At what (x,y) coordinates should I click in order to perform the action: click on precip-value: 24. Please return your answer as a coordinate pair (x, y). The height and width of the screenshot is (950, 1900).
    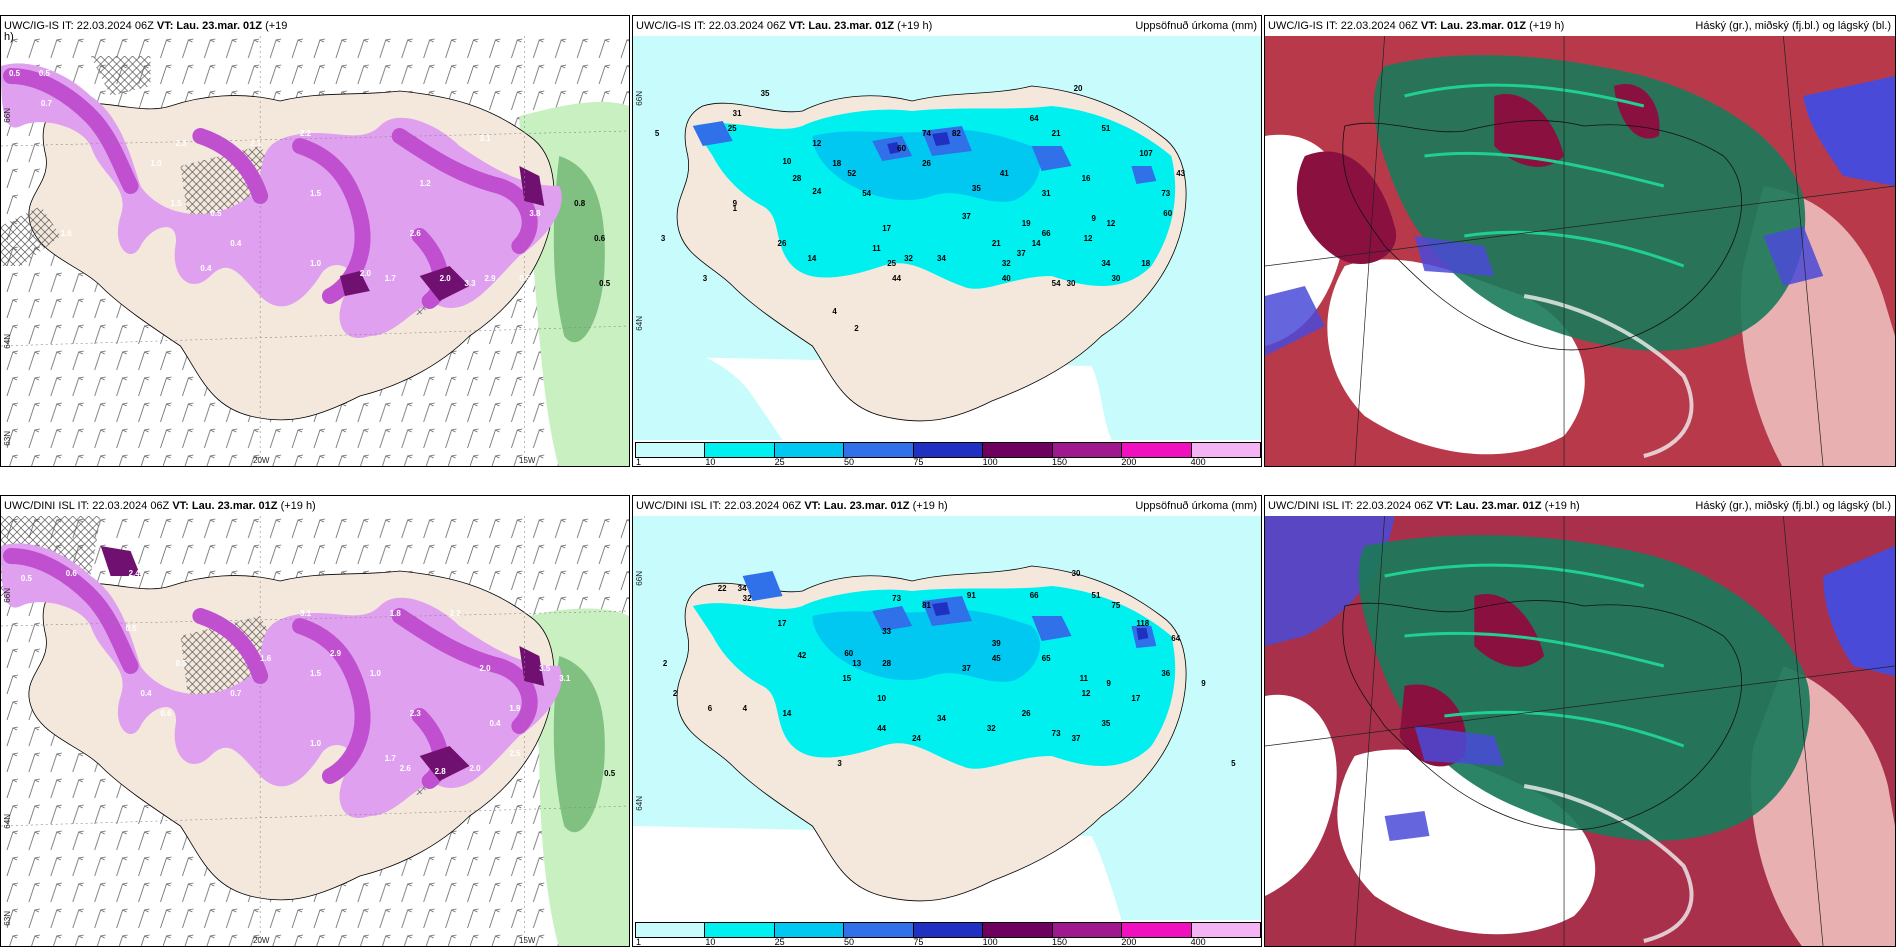
    Looking at the image, I should click on (816, 191).